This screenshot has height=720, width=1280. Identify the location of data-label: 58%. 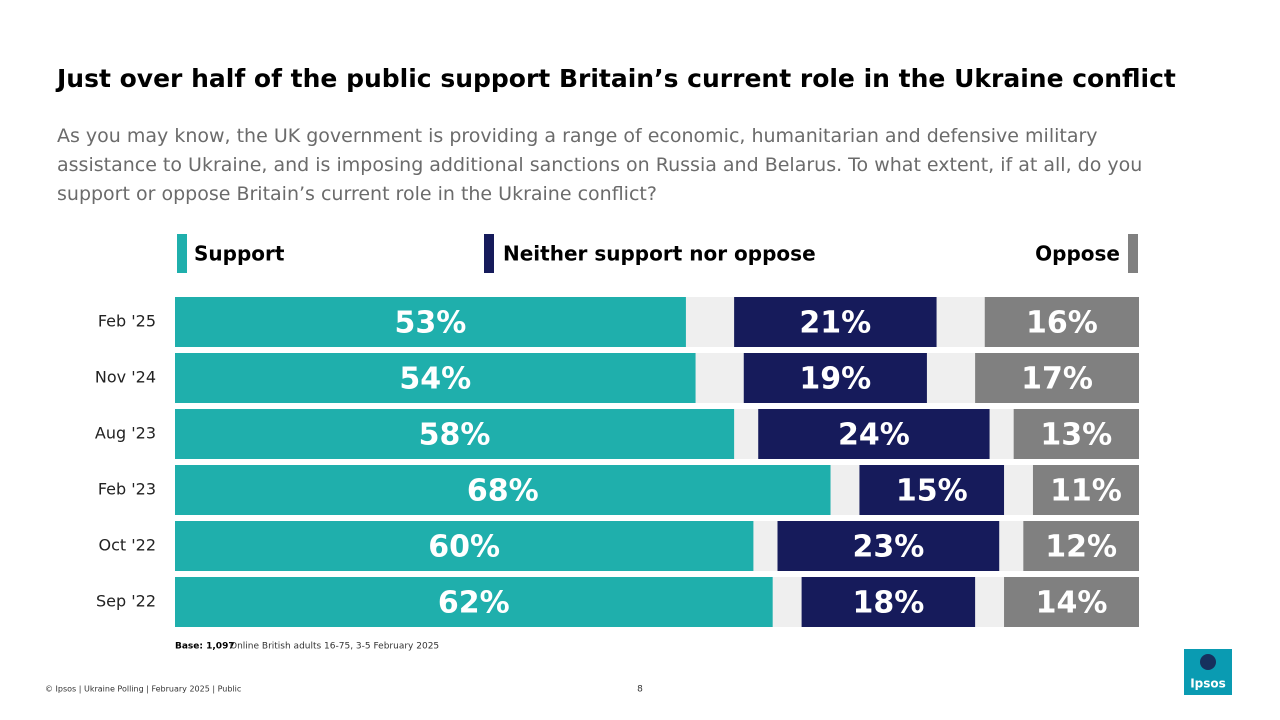
(455, 435).